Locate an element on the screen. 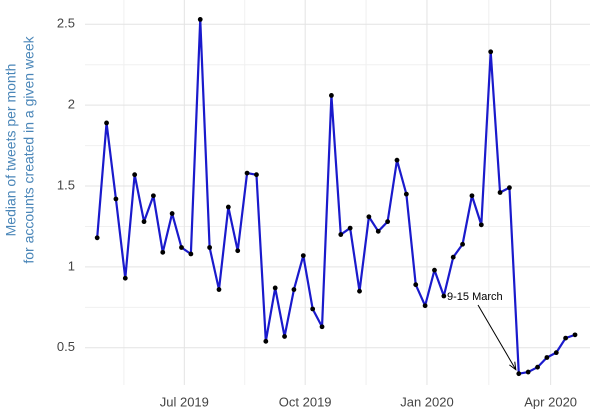  y-axis-label: for accounts created in a given week is located at coordinates (29, 149).